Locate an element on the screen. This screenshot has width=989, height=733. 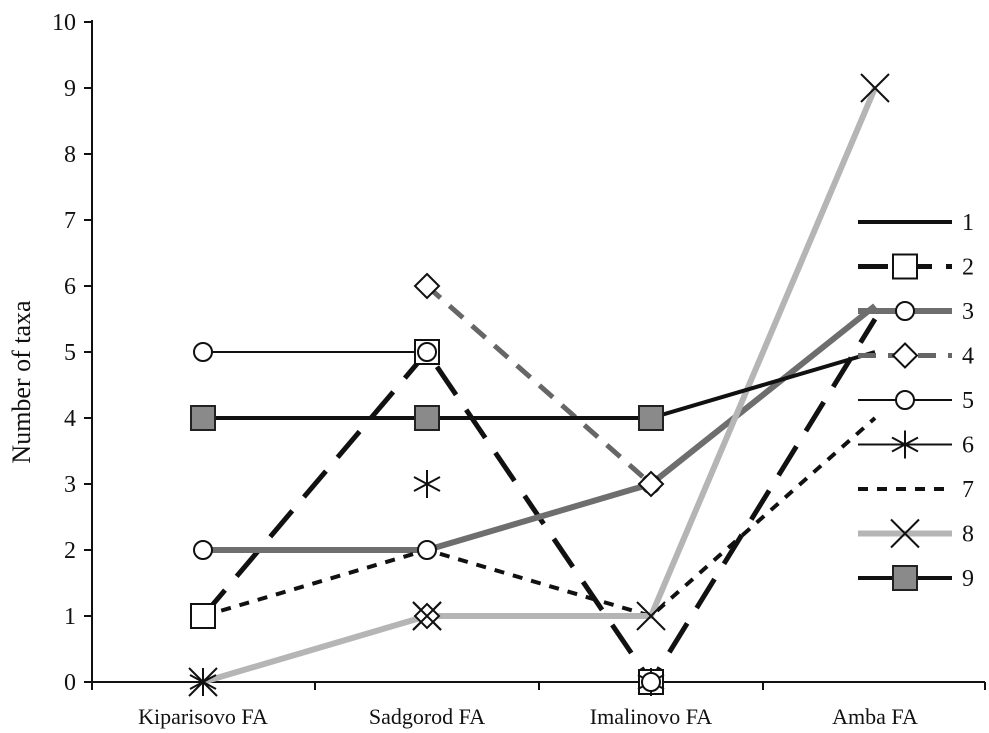
legend-item-8: 8 is located at coordinates (916, 533).